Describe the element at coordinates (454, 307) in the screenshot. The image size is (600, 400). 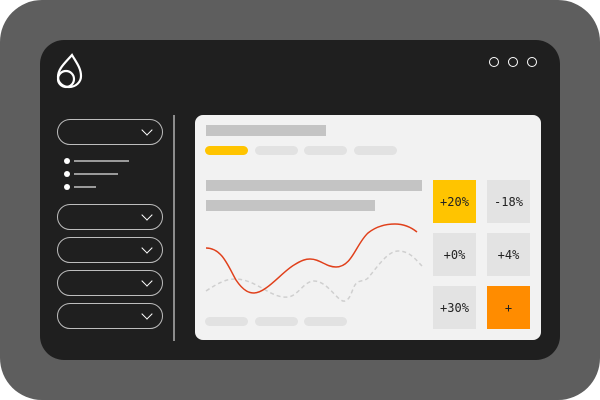
I see `stat-tile: +30%` at that location.